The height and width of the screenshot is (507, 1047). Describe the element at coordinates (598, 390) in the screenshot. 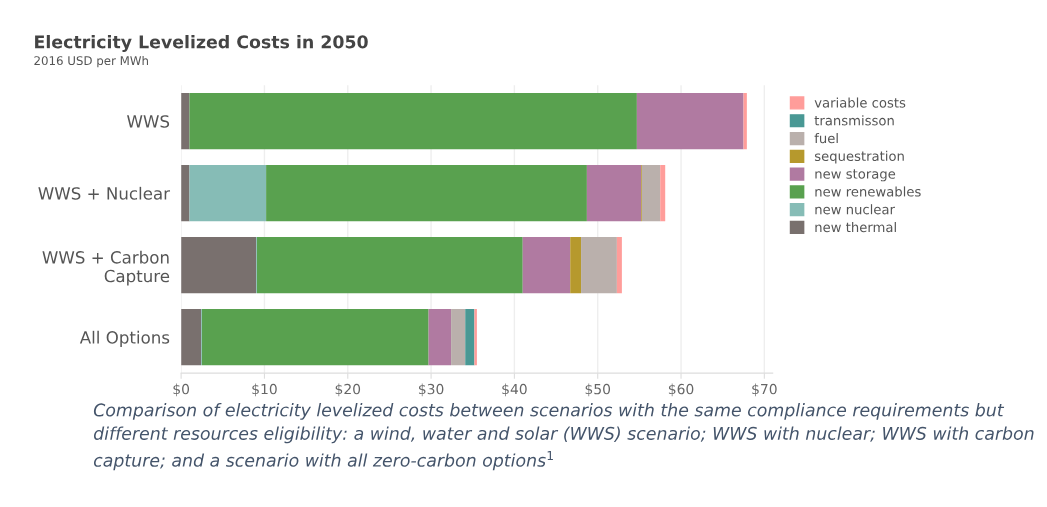

I see `x-tick-label: $50` at that location.